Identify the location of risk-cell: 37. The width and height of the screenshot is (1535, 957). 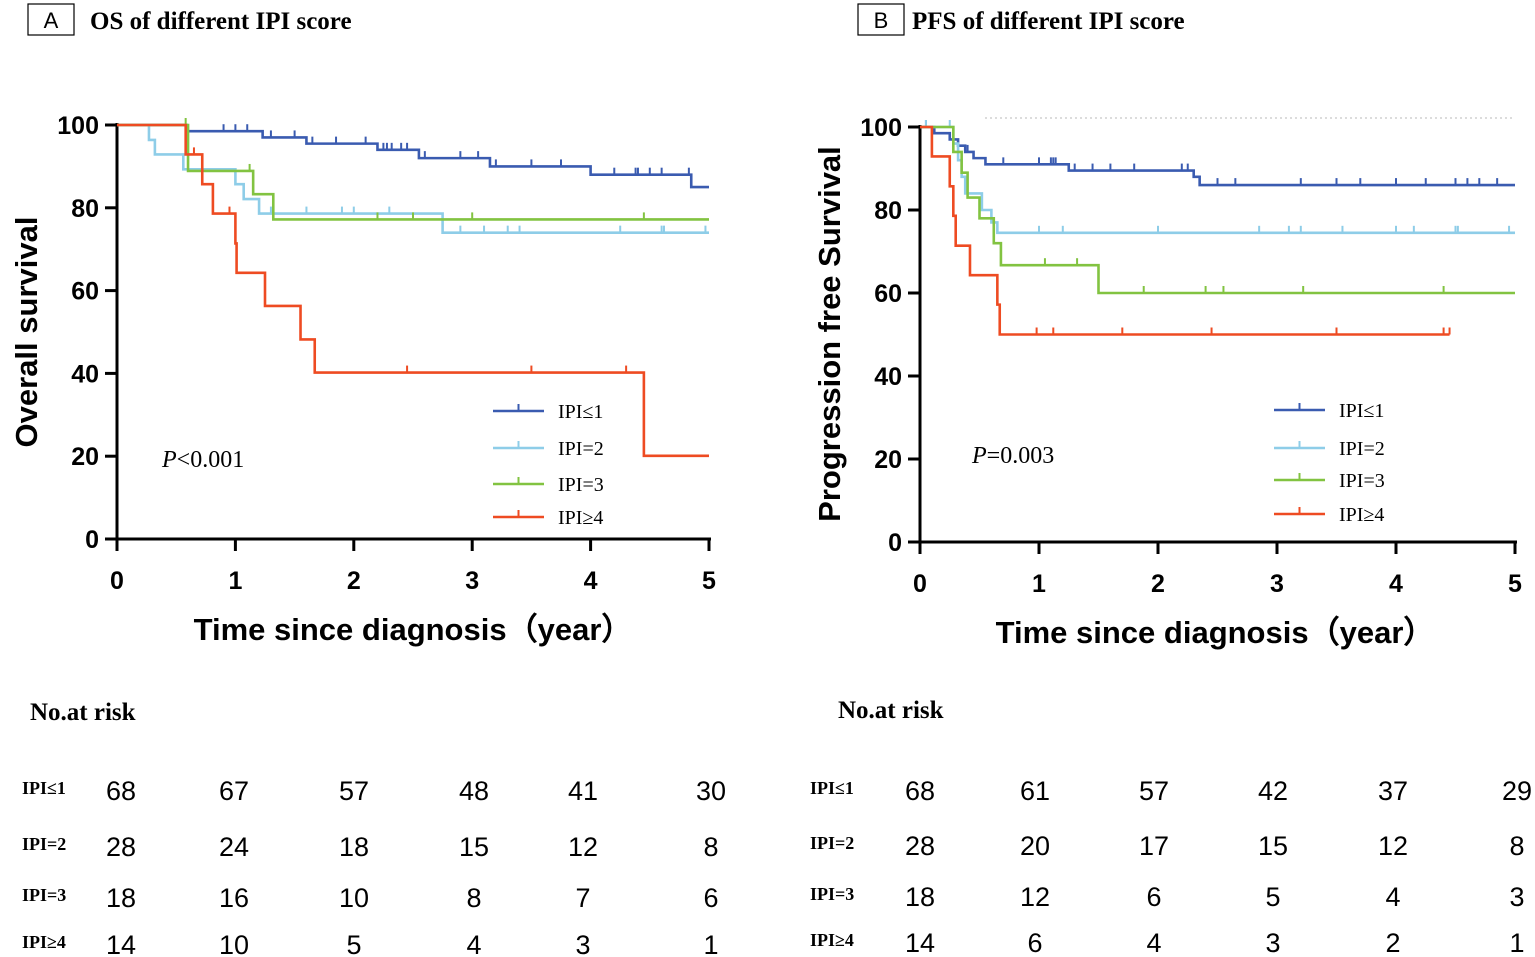
(1393, 791).